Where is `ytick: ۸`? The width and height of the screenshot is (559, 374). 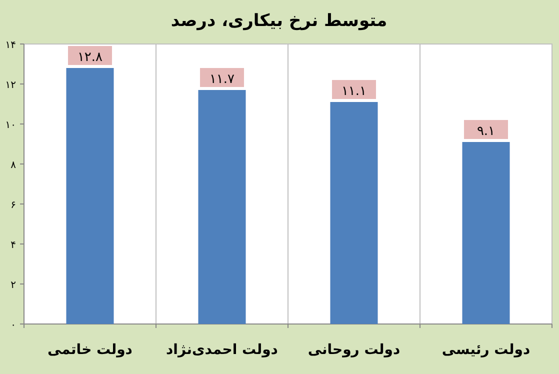 ytick: ۸ is located at coordinates (13, 165).